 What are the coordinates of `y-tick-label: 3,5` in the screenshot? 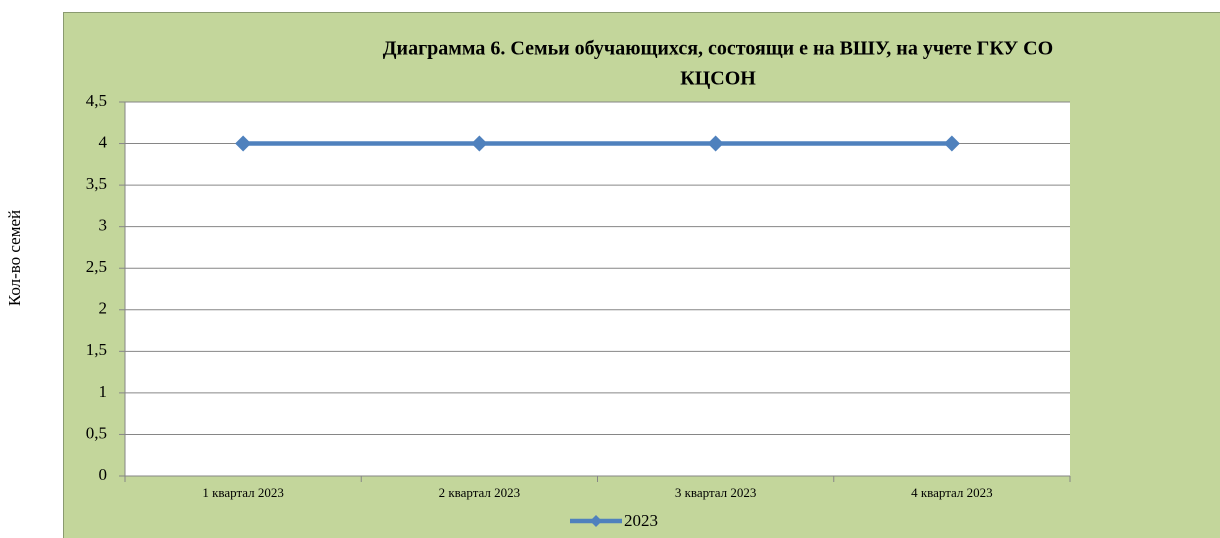 It's located at (96, 183).